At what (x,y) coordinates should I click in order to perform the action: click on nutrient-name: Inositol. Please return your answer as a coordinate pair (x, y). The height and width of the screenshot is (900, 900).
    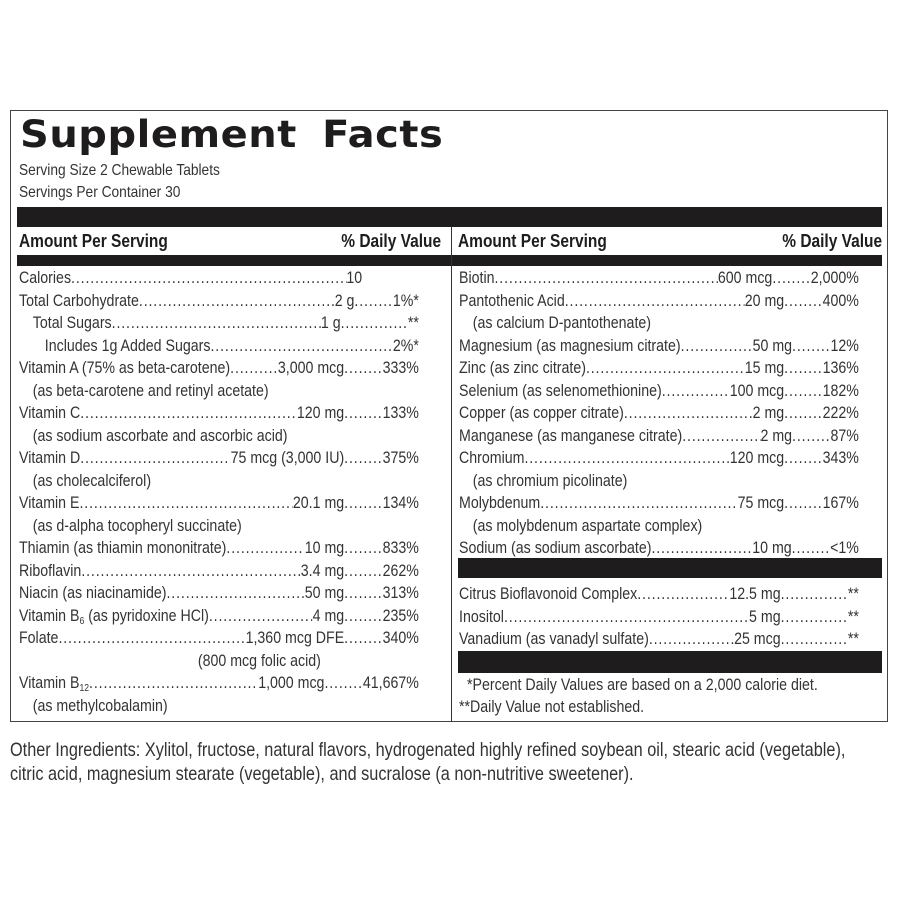
    Looking at the image, I should click on (481, 616).